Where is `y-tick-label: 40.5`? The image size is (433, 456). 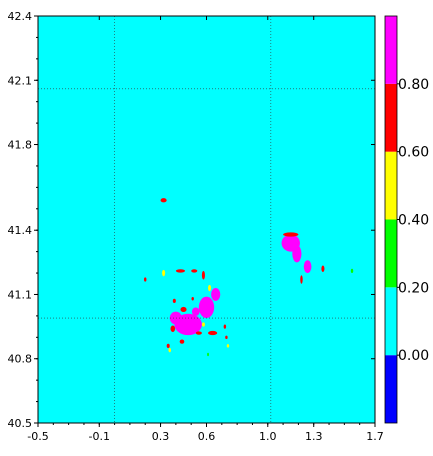
y-tick-label: 40.5 is located at coordinates (20, 423).